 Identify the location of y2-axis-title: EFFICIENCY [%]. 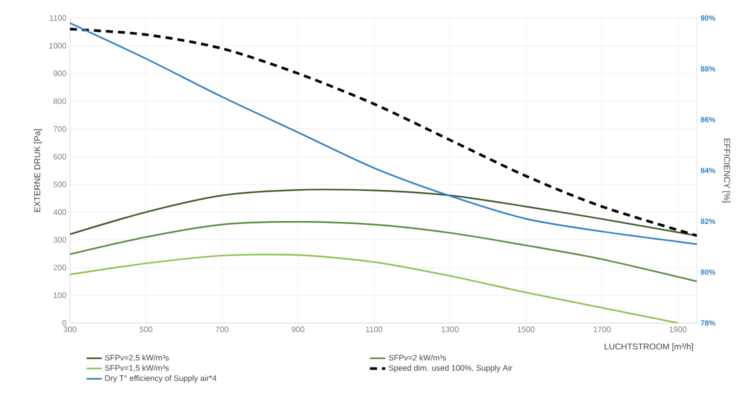
(726, 170).